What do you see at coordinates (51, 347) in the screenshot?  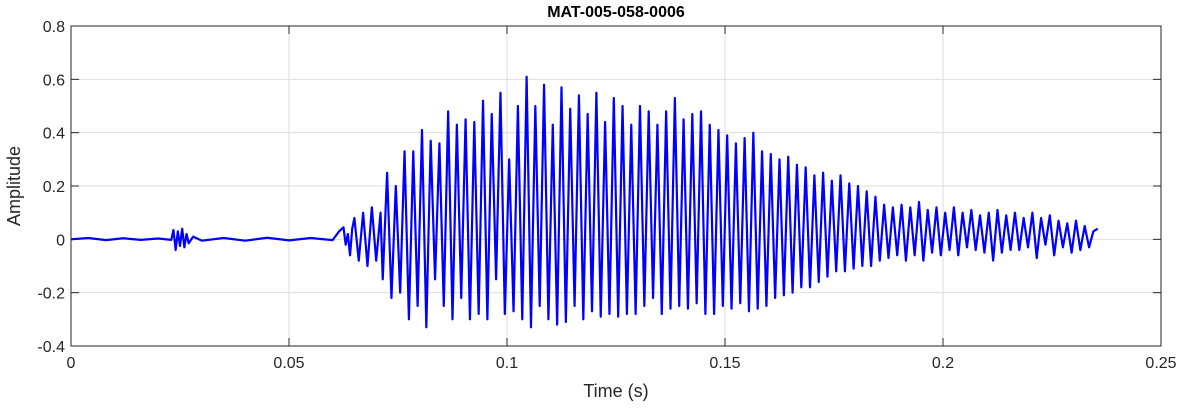 I see `y-tick-label: -0.4` at bounding box center [51, 347].